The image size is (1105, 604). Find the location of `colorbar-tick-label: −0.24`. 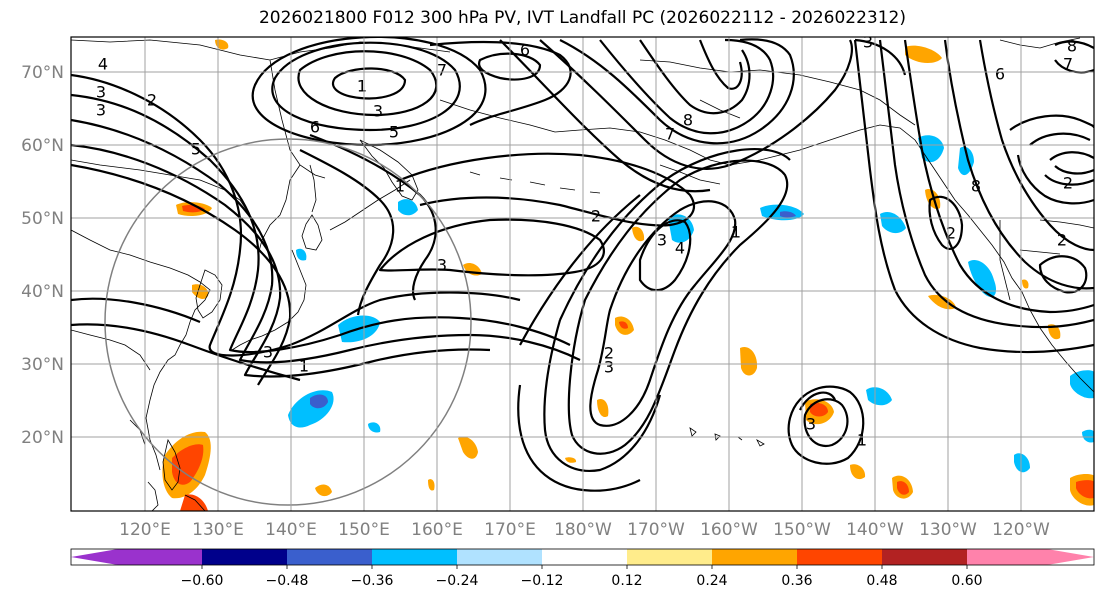

colorbar-tick-label: −0.24 is located at coordinates (457, 581).